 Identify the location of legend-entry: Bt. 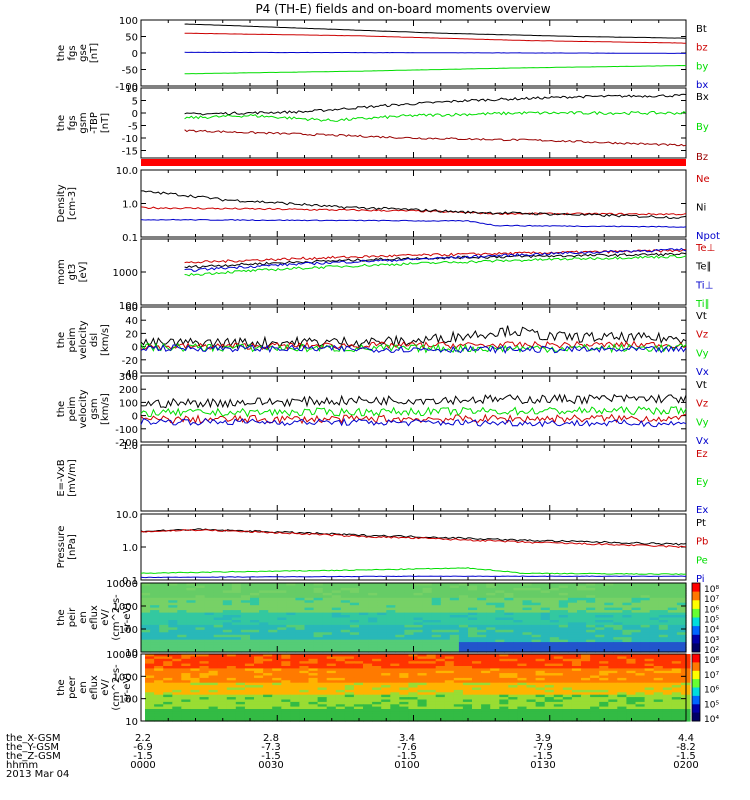
(701, 29).